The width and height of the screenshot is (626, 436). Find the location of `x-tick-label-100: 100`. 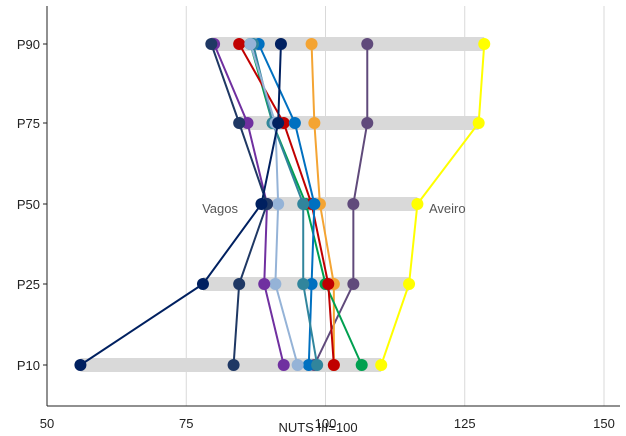

x-tick-label-100: 100 is located at coordinates (326, 423).